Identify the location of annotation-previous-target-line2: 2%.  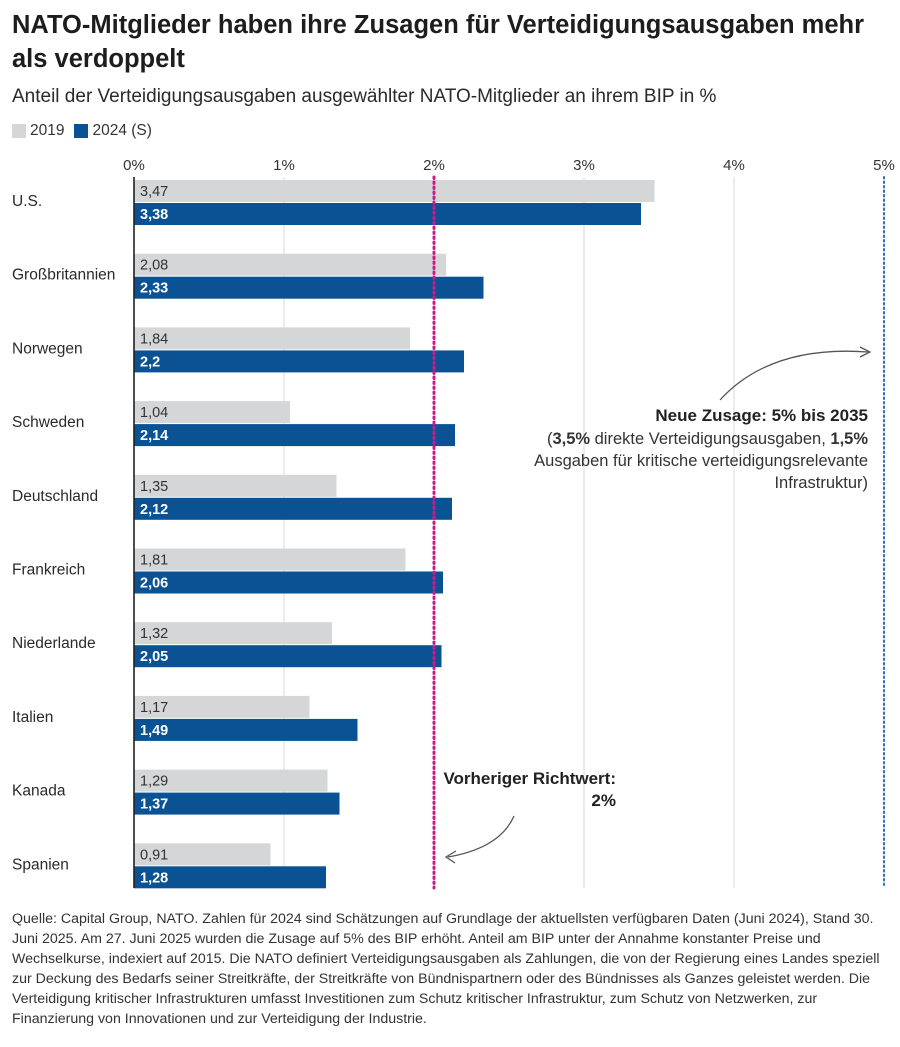
(603, 800).